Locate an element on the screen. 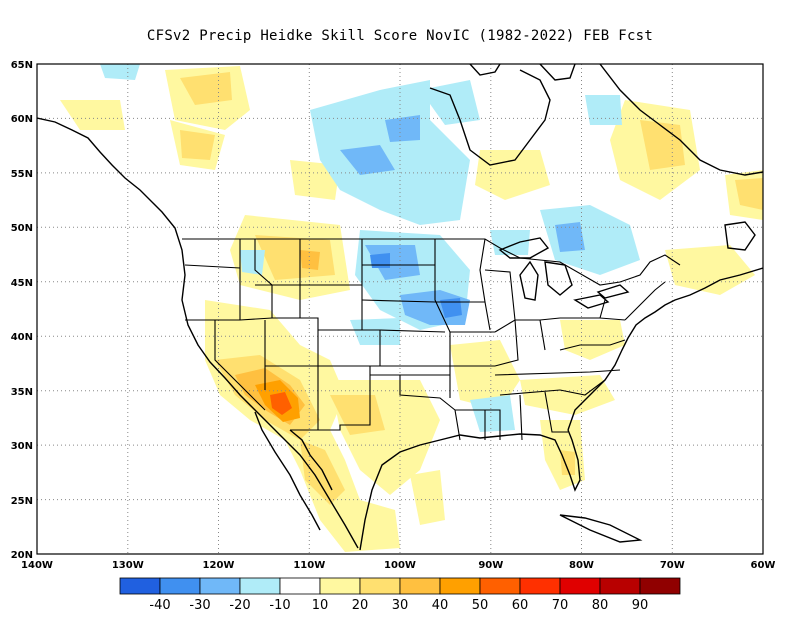 This screenshot has height=618, width=800. lon-label-110w: 110W is located at coordinates (309, 565).